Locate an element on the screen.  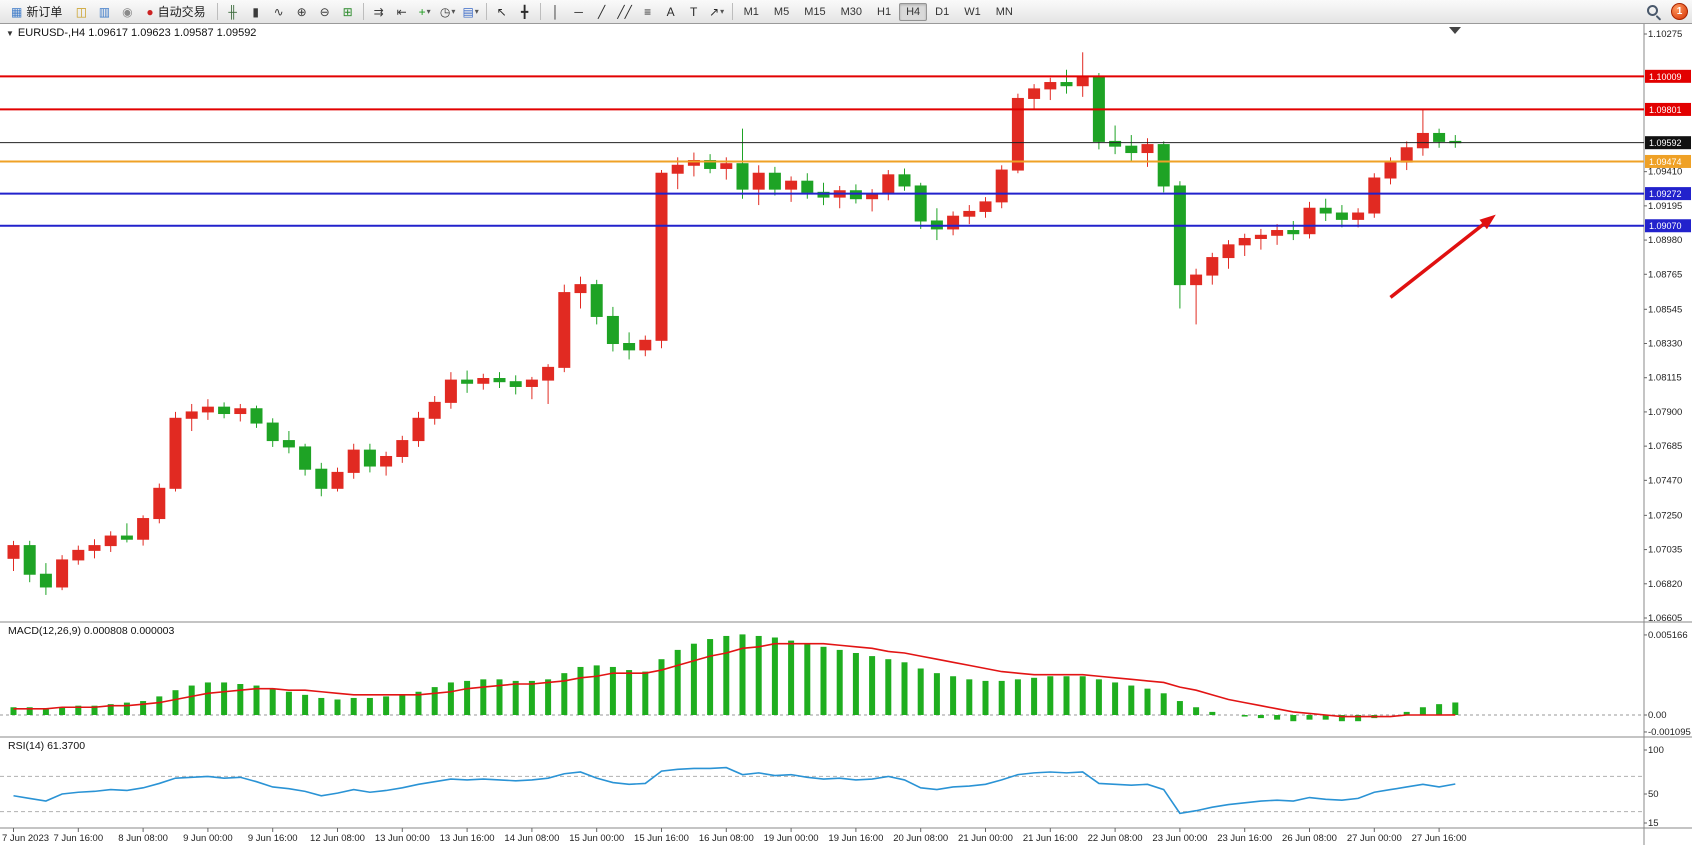
timeframe-h1-button: H1 is located at coordinates (884, 11).